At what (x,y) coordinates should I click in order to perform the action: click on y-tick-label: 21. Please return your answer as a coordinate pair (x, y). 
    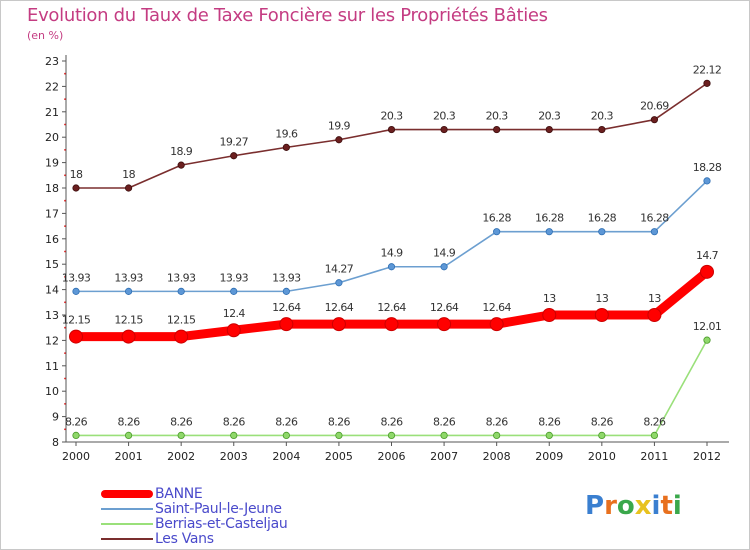
    Looking at the image, I should click on (52, 112).